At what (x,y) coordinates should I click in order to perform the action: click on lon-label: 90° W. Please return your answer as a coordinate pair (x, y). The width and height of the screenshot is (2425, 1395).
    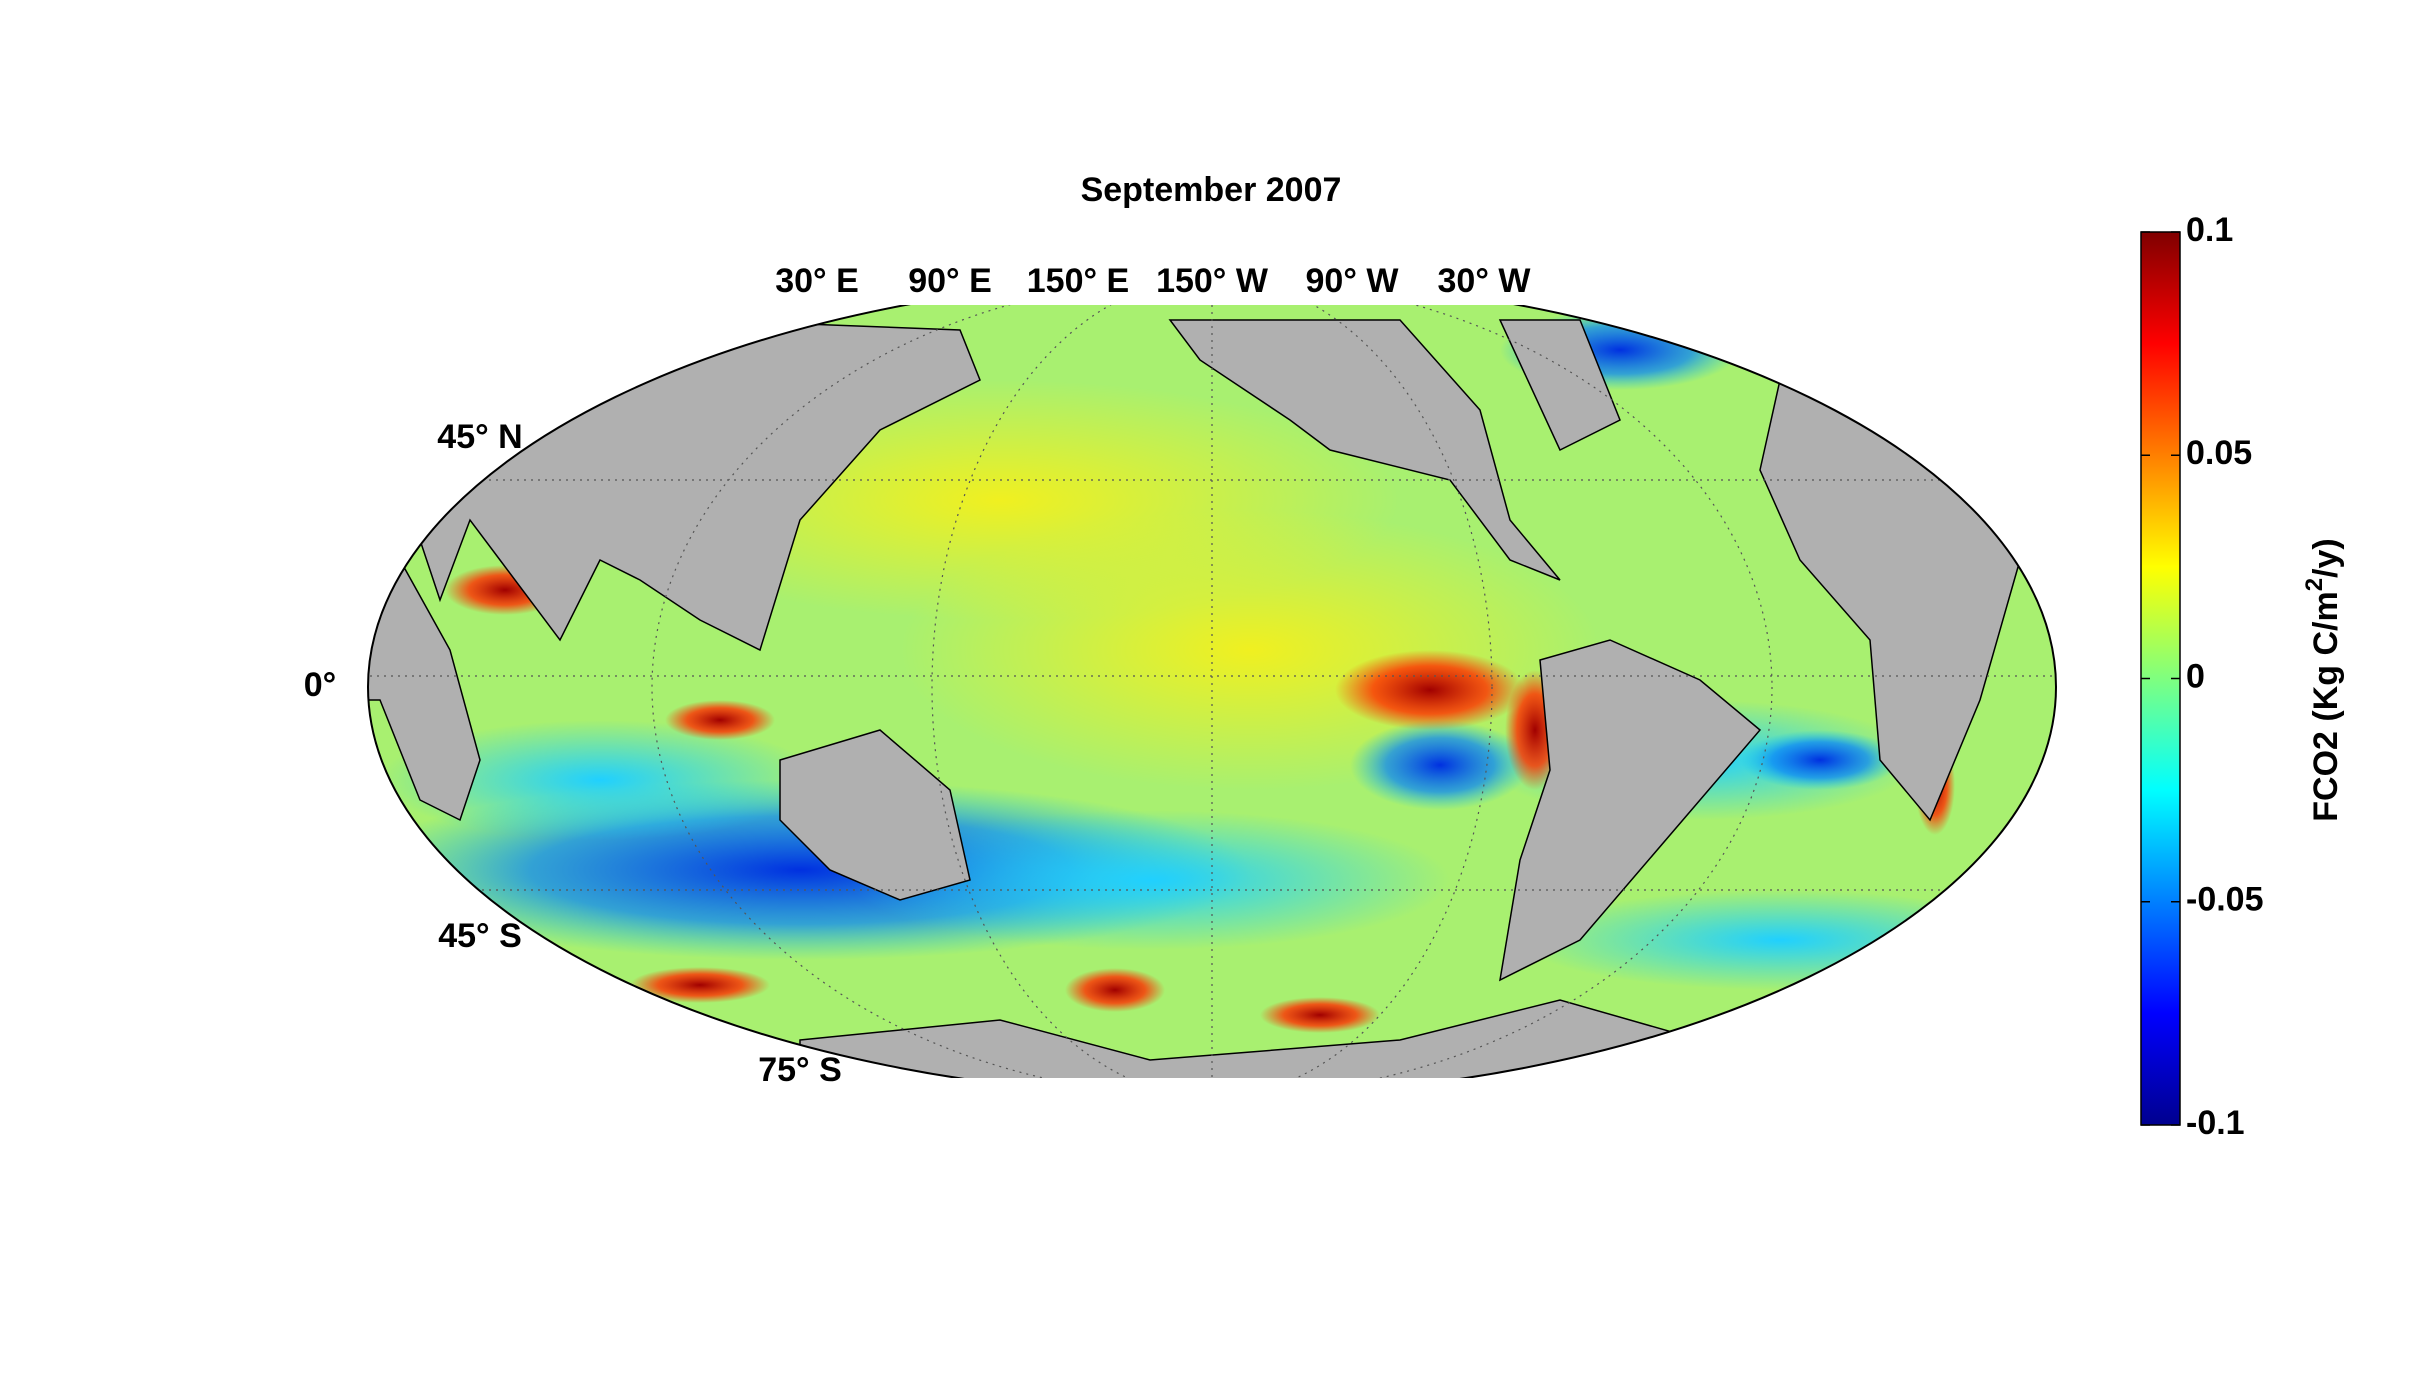
    Looking at the image, I should click on (1353, 281).